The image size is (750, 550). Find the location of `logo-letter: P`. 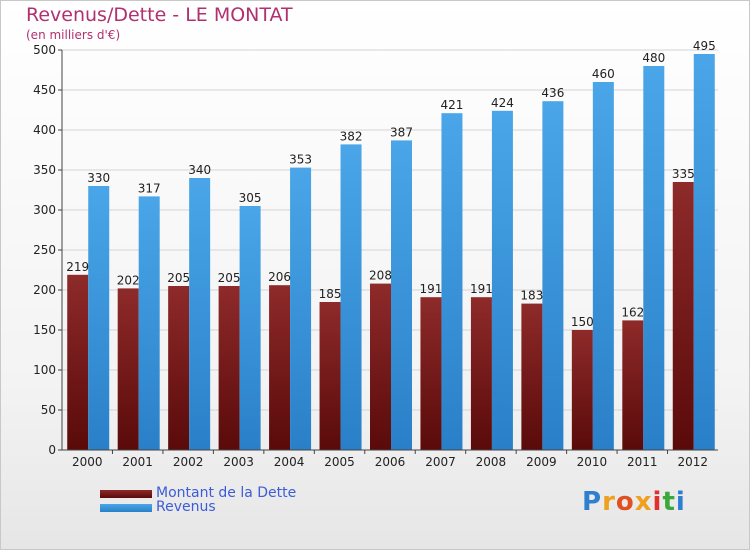

logo-letter: P is located at coordinates (592, 502).